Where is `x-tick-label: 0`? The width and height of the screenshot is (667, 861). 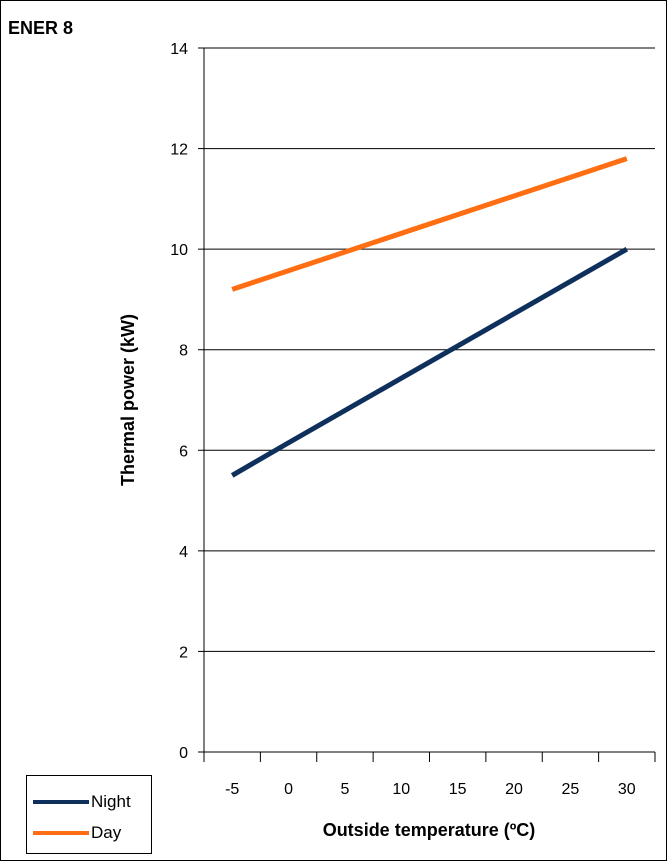 x-tick-label: 0 is located at coordinates (288, 789).